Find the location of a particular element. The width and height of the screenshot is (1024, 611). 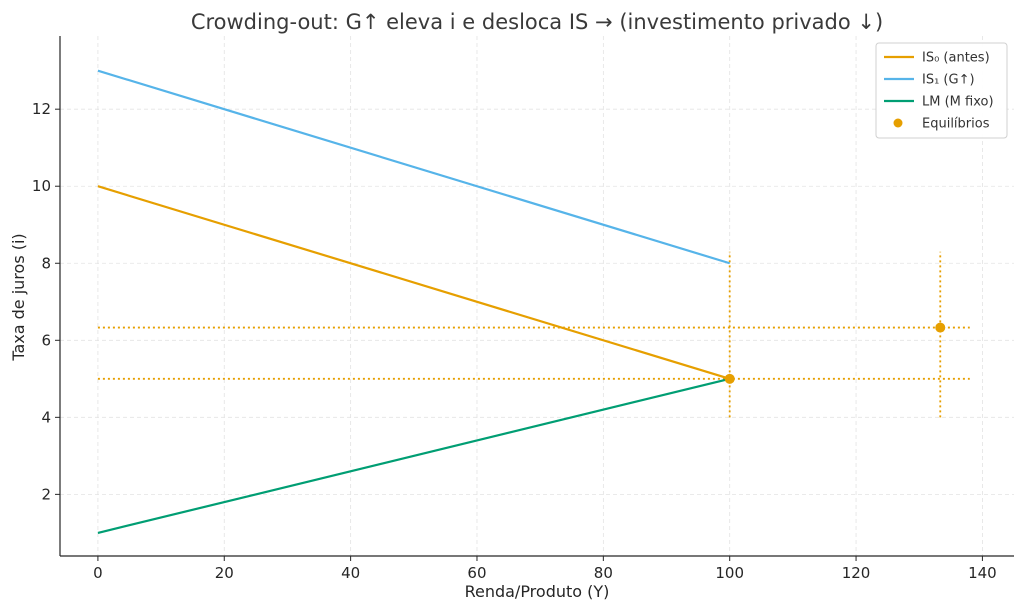

y-tick-label: 2 is located at coordinates (46, 494).